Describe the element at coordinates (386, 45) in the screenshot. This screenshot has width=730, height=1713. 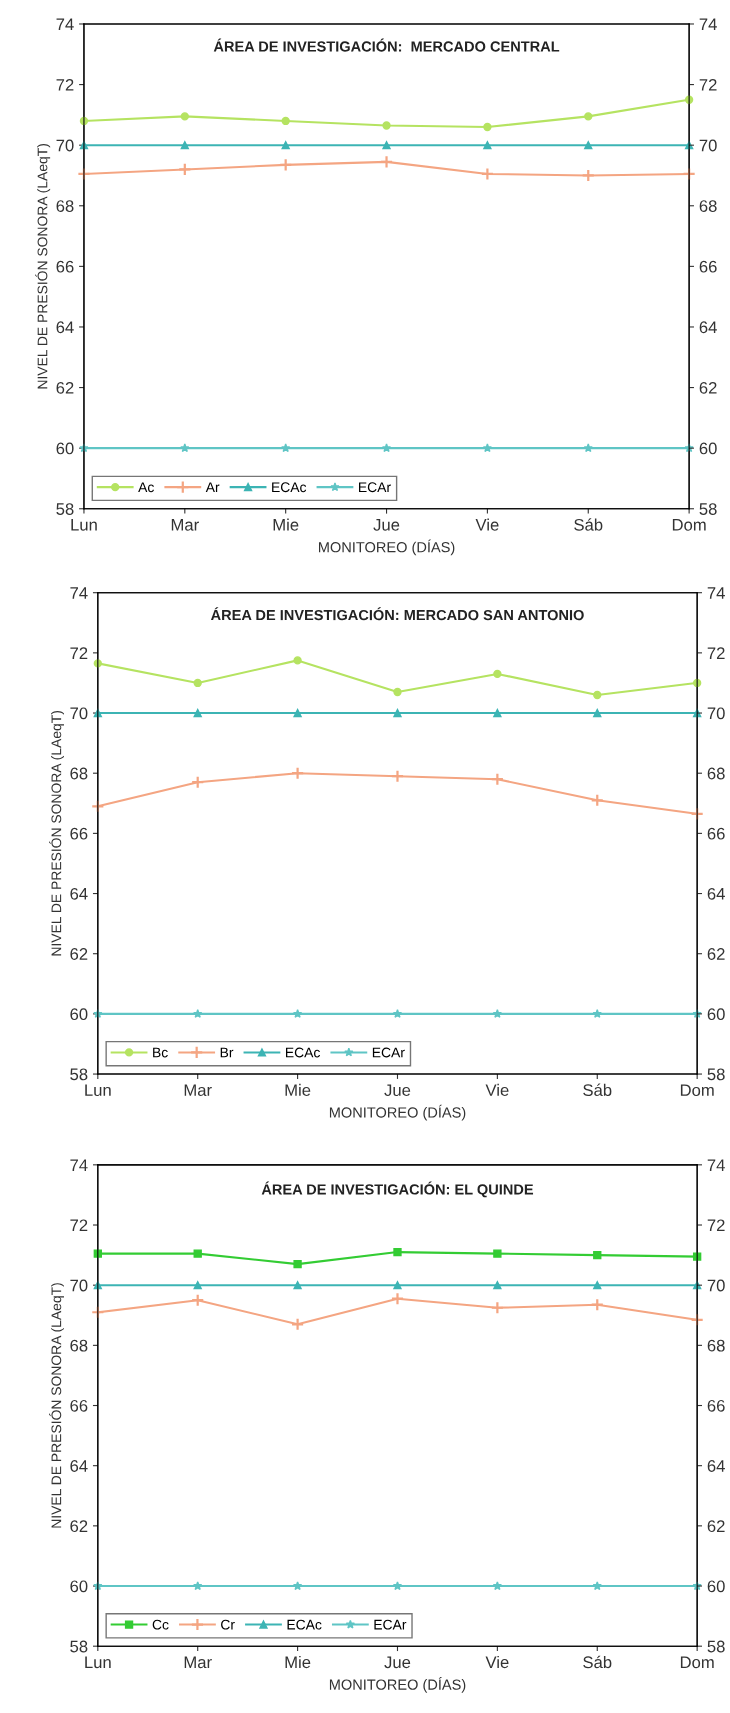
I see `text: ÁREA DE INVESTIGACIÓN: MERCADO CENTRAL` at that location.